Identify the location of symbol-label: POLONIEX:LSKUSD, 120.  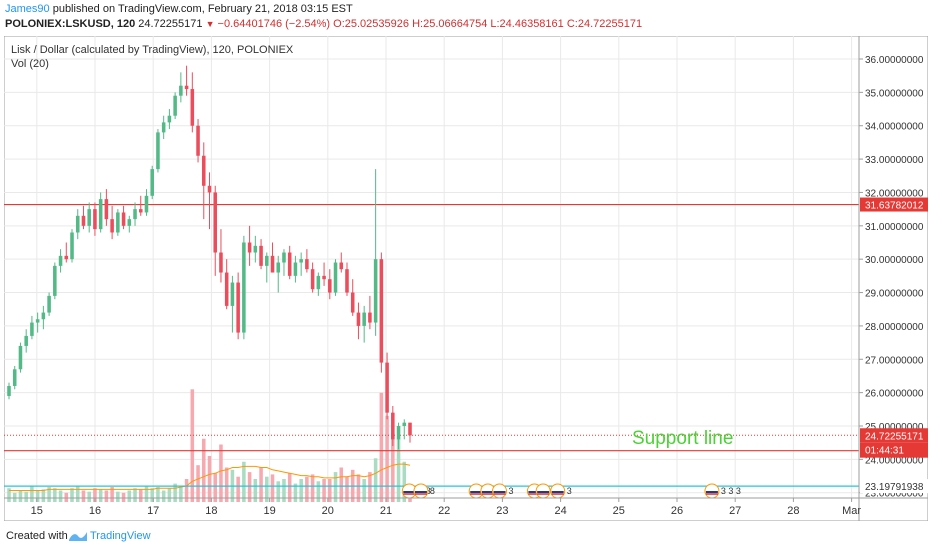
(70, 24).